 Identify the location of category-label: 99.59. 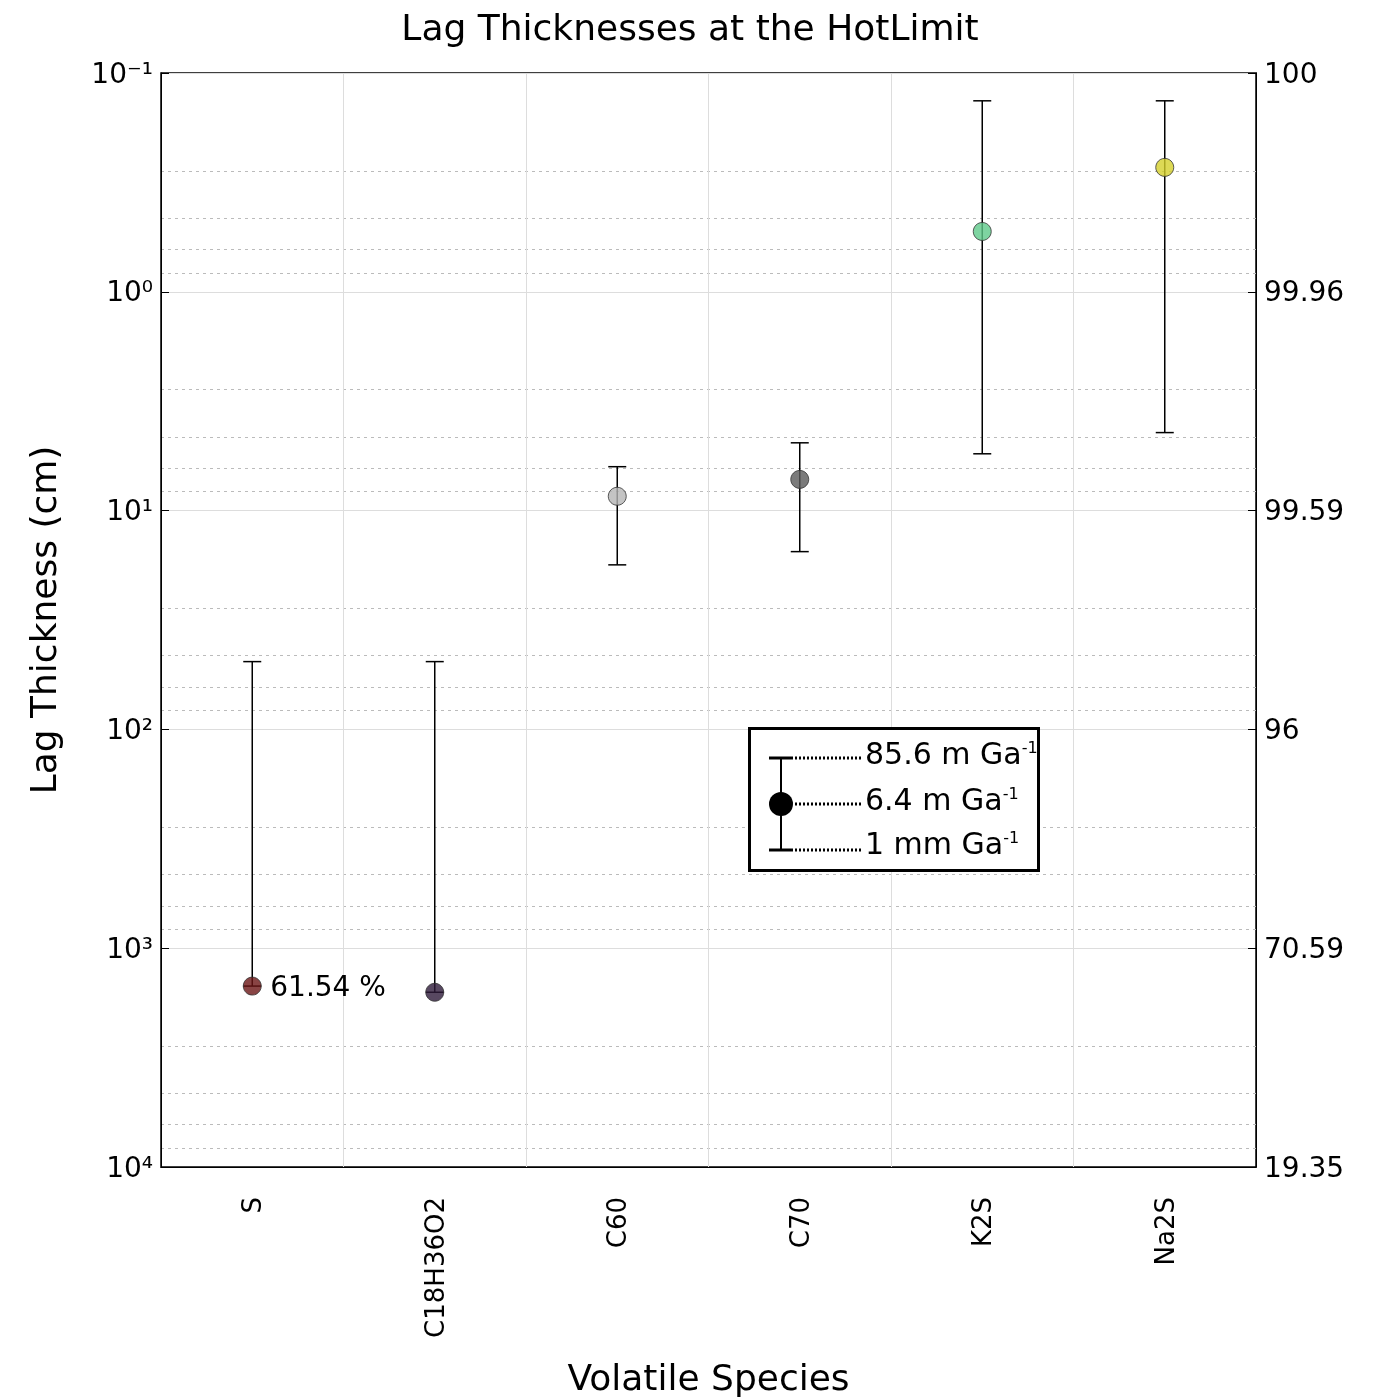
(1304, 511).